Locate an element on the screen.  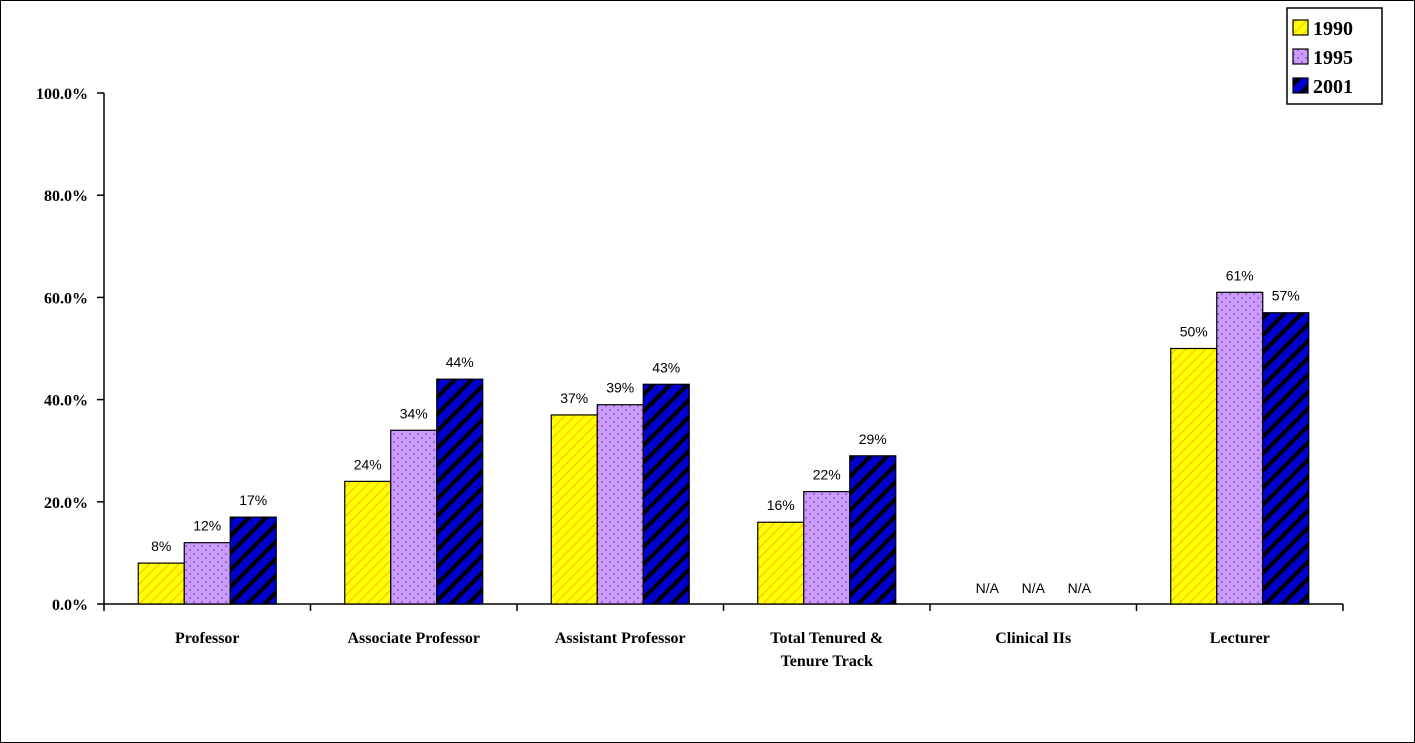
y-tick-label: 0.0% is located at coordinates (70, 605).